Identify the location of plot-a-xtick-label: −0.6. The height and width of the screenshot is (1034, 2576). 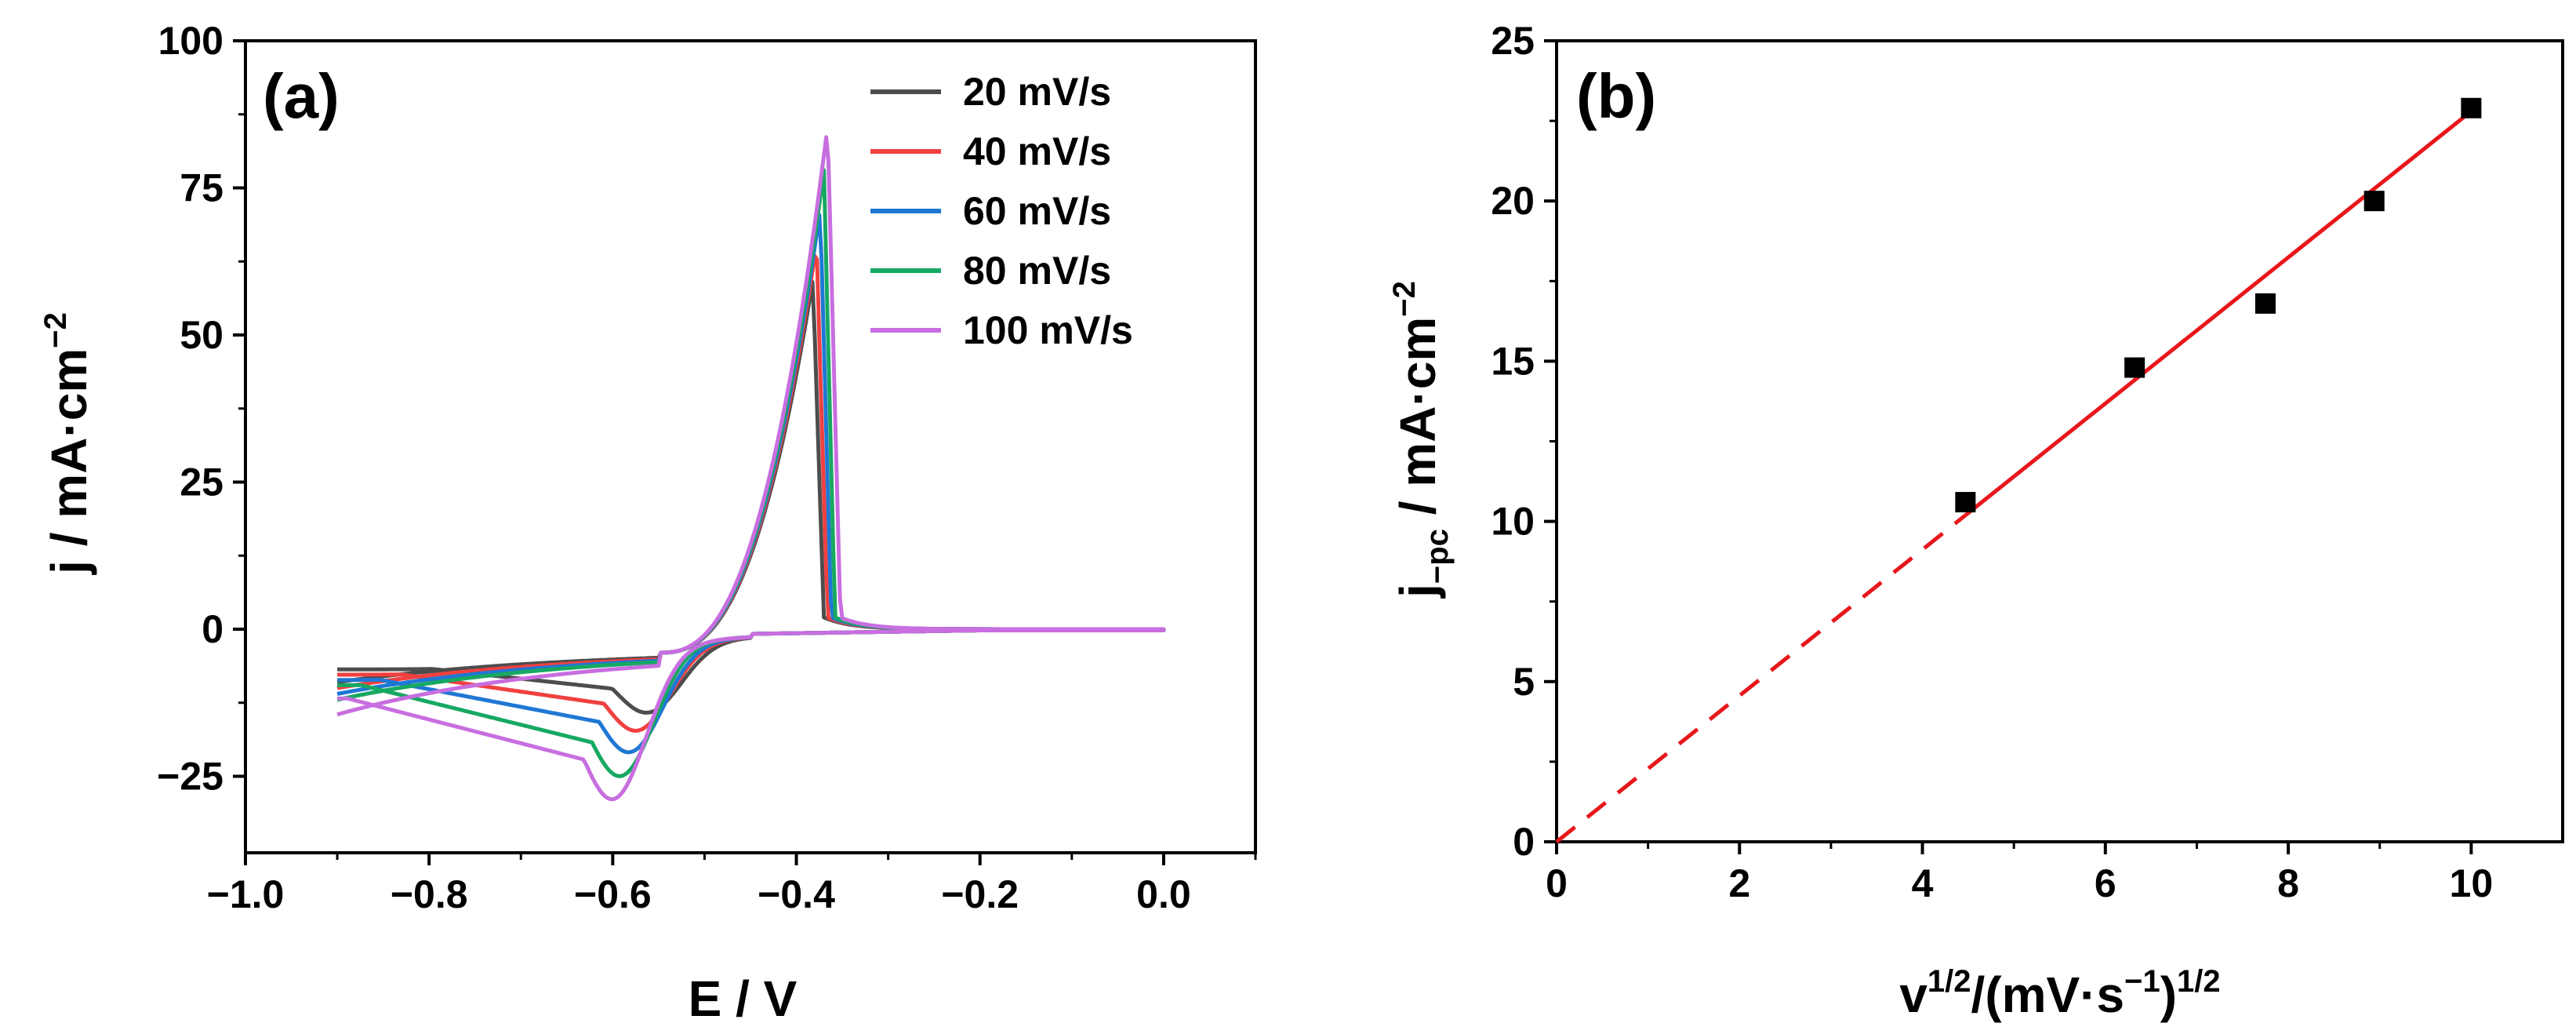
(613, 894).